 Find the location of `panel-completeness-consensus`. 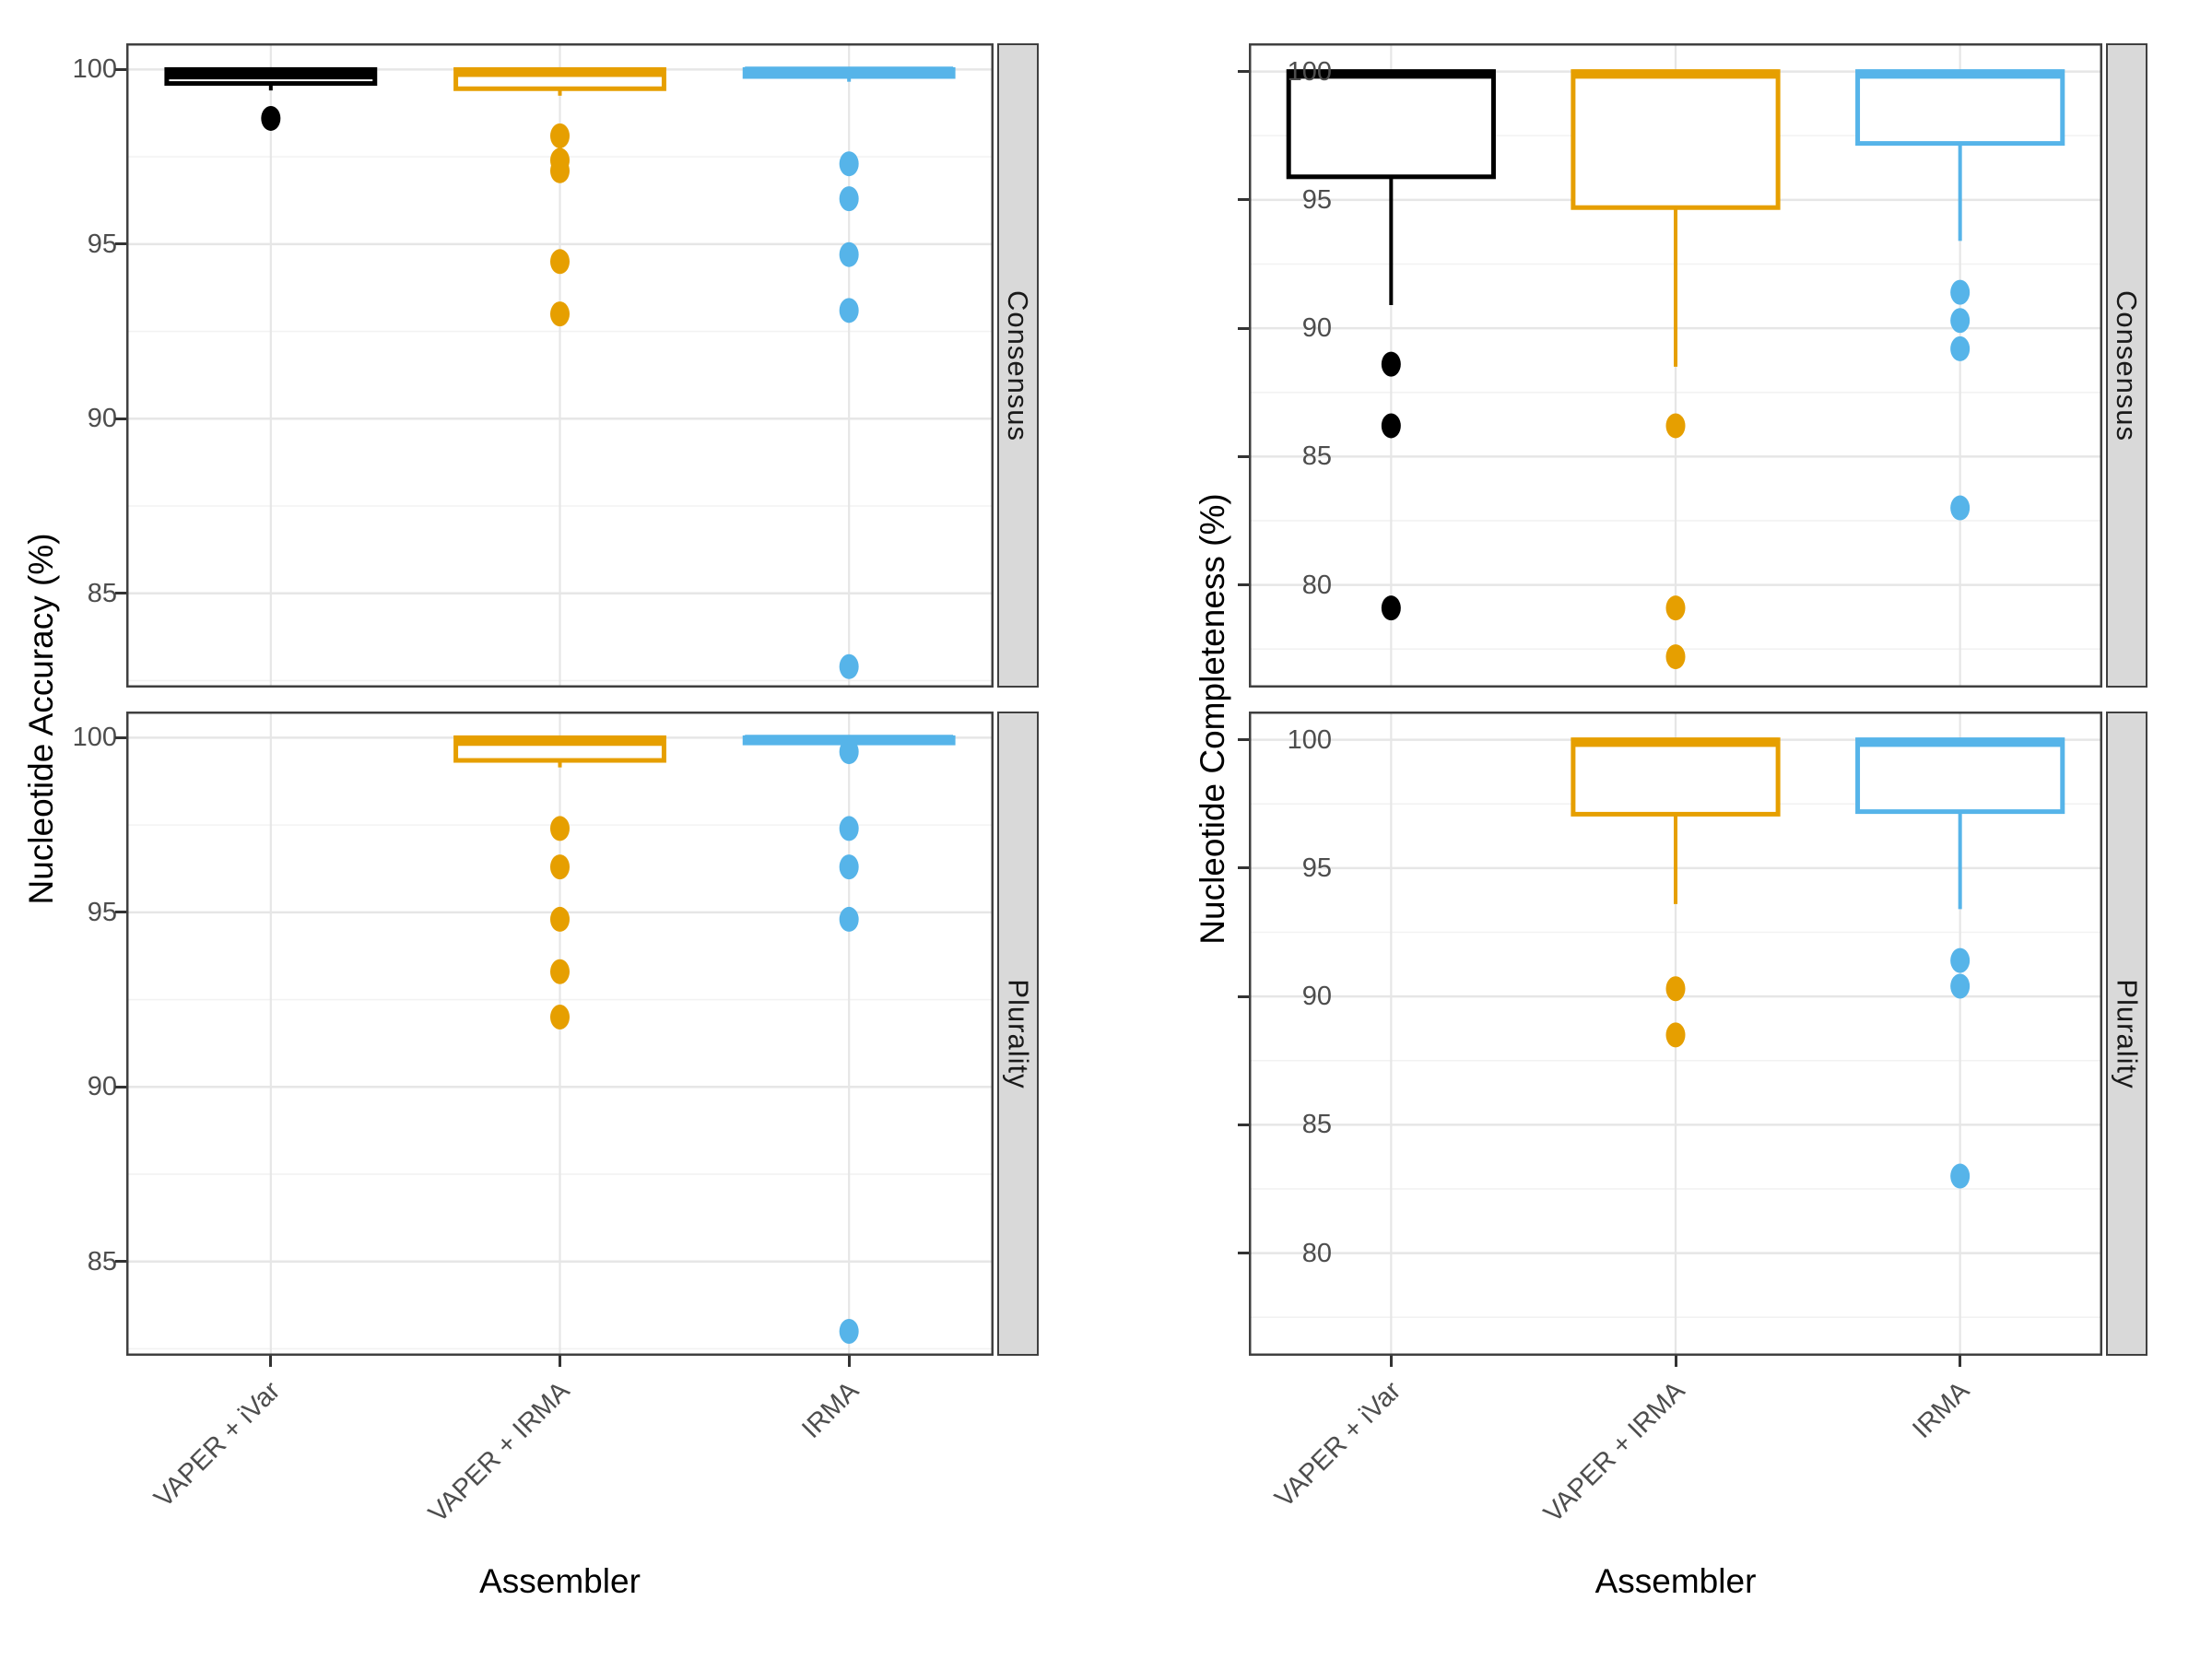

panel-completeness-consensus is located at coordinates (1675, 365).